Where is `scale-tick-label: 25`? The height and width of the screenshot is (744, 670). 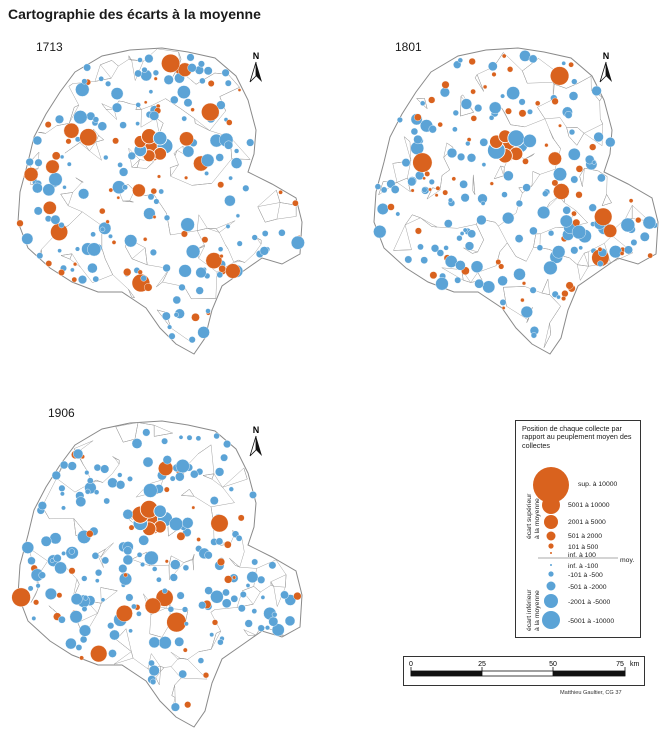
scale-tick-label: 25 is located at coordinates (482, 664).